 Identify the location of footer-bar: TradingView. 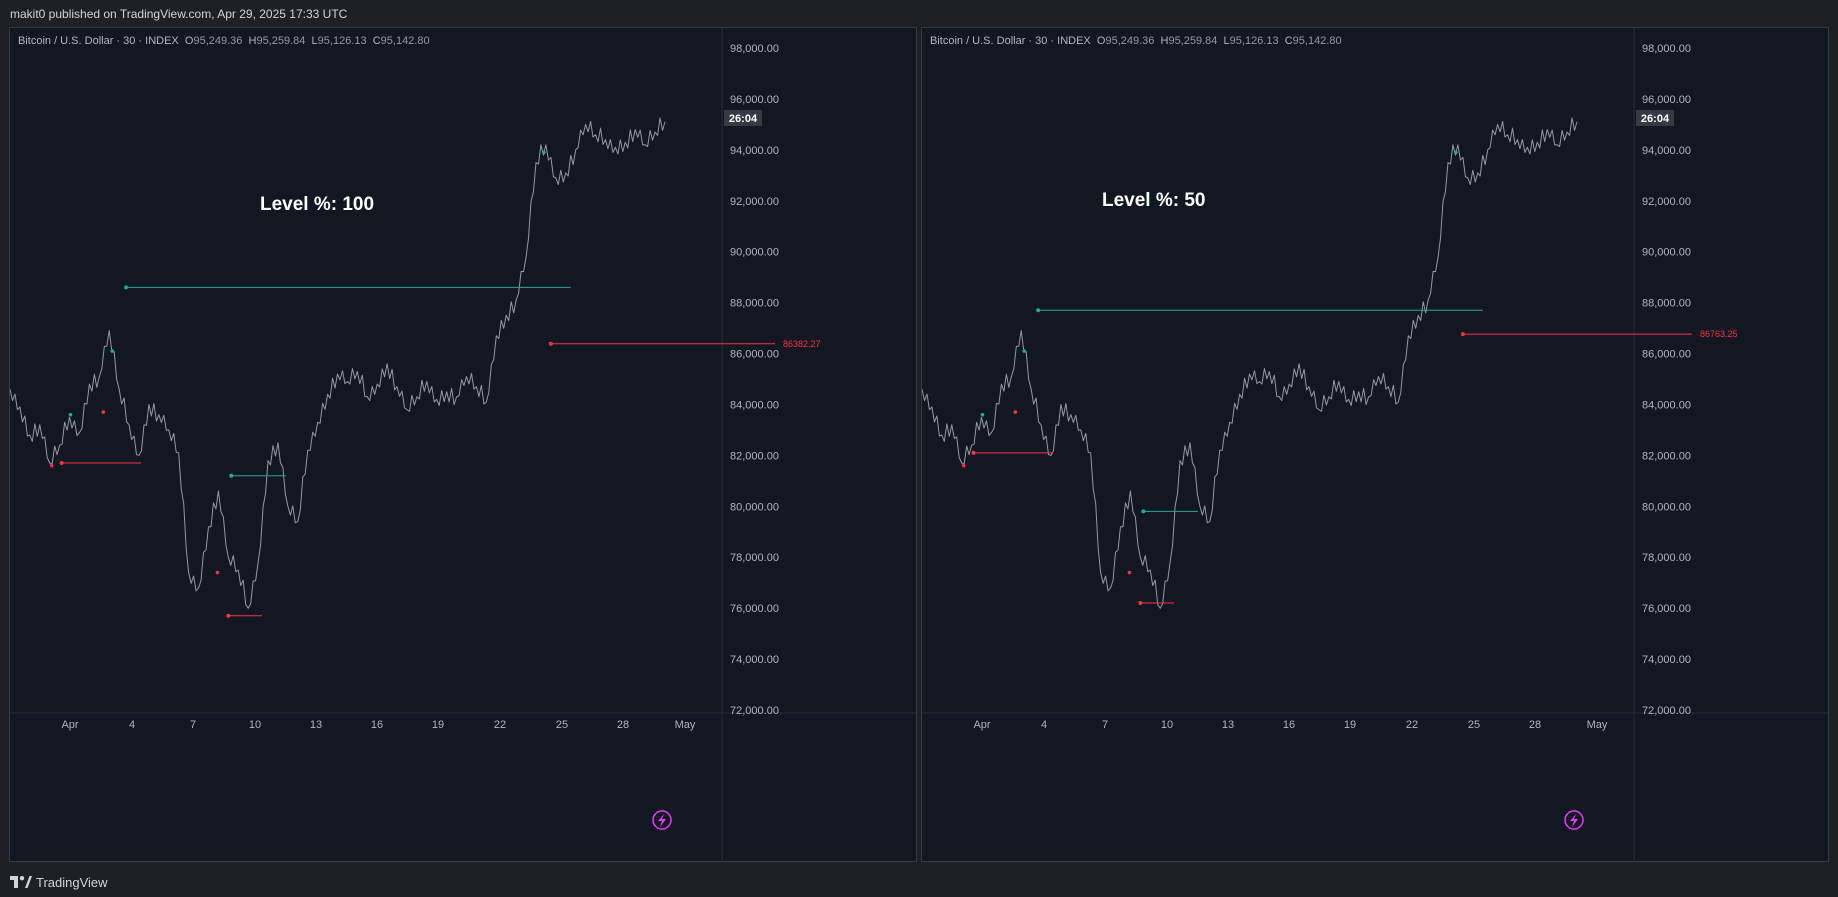
(919, 882).